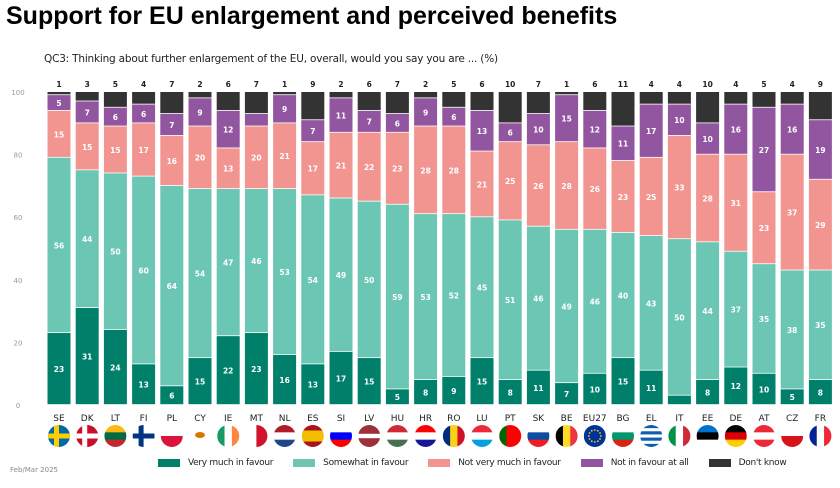  What do you see at coordinates (764, 436) in the screenshot?
I see `flag-at-icon` at bounding box center [764, 436].